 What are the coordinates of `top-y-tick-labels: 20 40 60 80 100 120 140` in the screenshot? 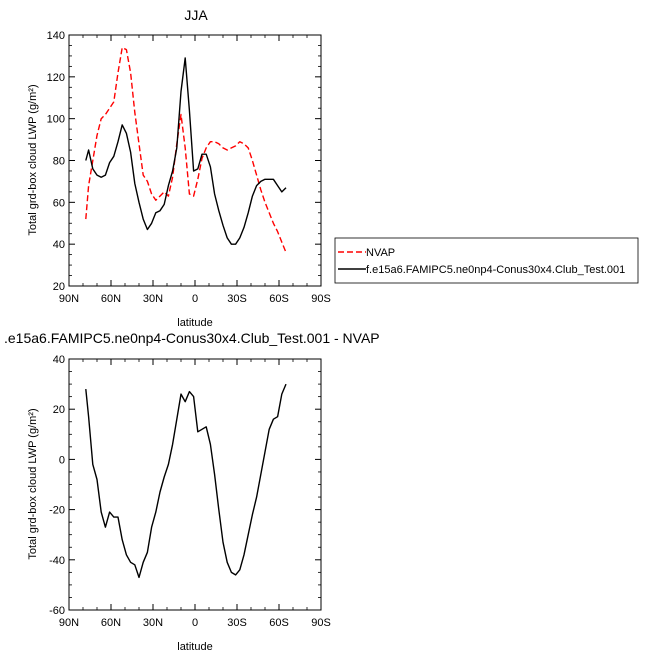 It's located at (56, 161).